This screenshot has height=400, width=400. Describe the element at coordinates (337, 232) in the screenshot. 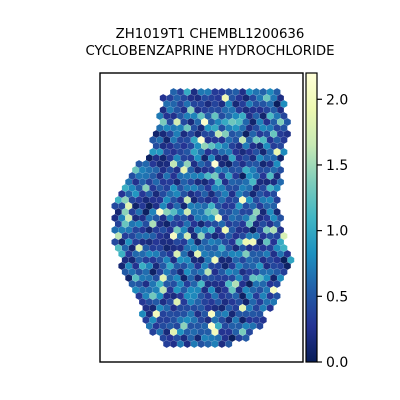

I see `colorbar-tick-label: 1.0` at that location.